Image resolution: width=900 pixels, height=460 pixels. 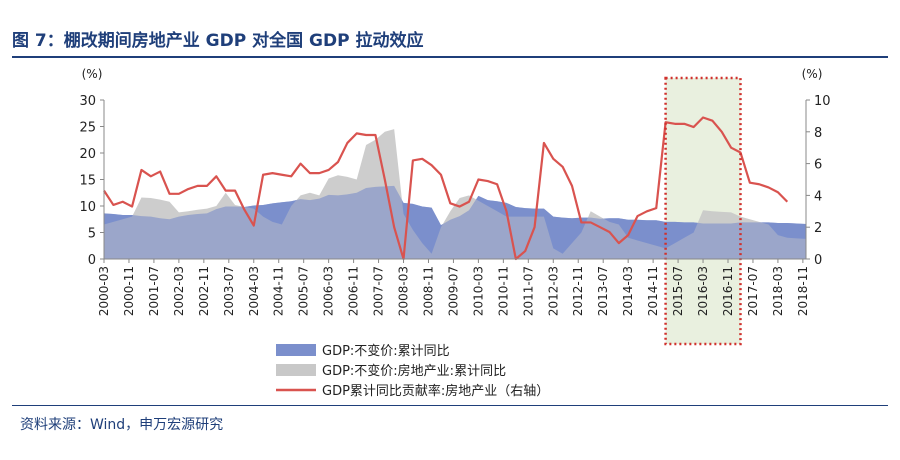 I want to click on left-tick-label: 25, so click(x=87, y=128).